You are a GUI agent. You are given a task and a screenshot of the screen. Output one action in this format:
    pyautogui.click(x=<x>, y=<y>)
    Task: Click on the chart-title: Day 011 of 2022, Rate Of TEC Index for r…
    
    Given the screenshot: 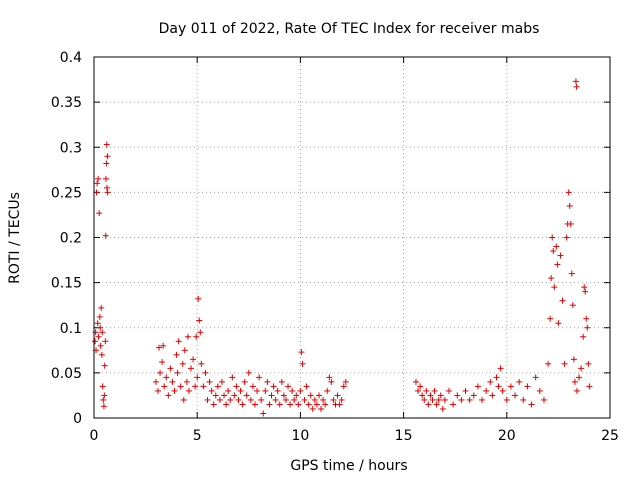 What is the action you would take?
    pyautogui.click(x=349, y=29)
    